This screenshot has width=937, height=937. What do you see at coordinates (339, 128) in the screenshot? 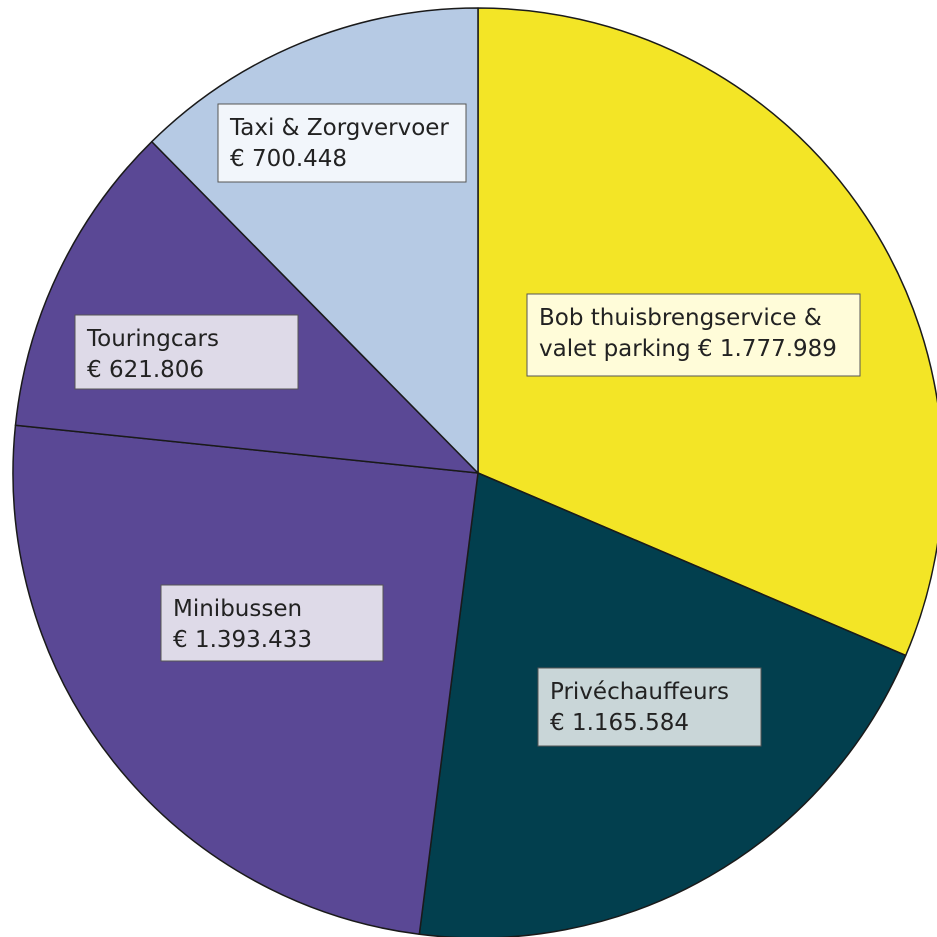
I see `slice-label-text-4-0: Taxi & Zorgvervoer` at bounding box center [339, 128].